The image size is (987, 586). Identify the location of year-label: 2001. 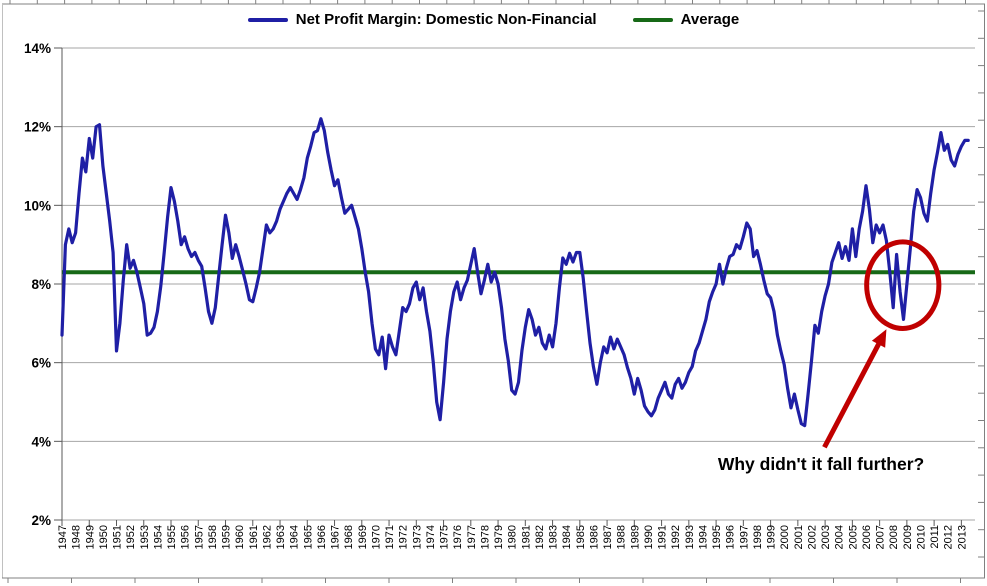
(799, 537).